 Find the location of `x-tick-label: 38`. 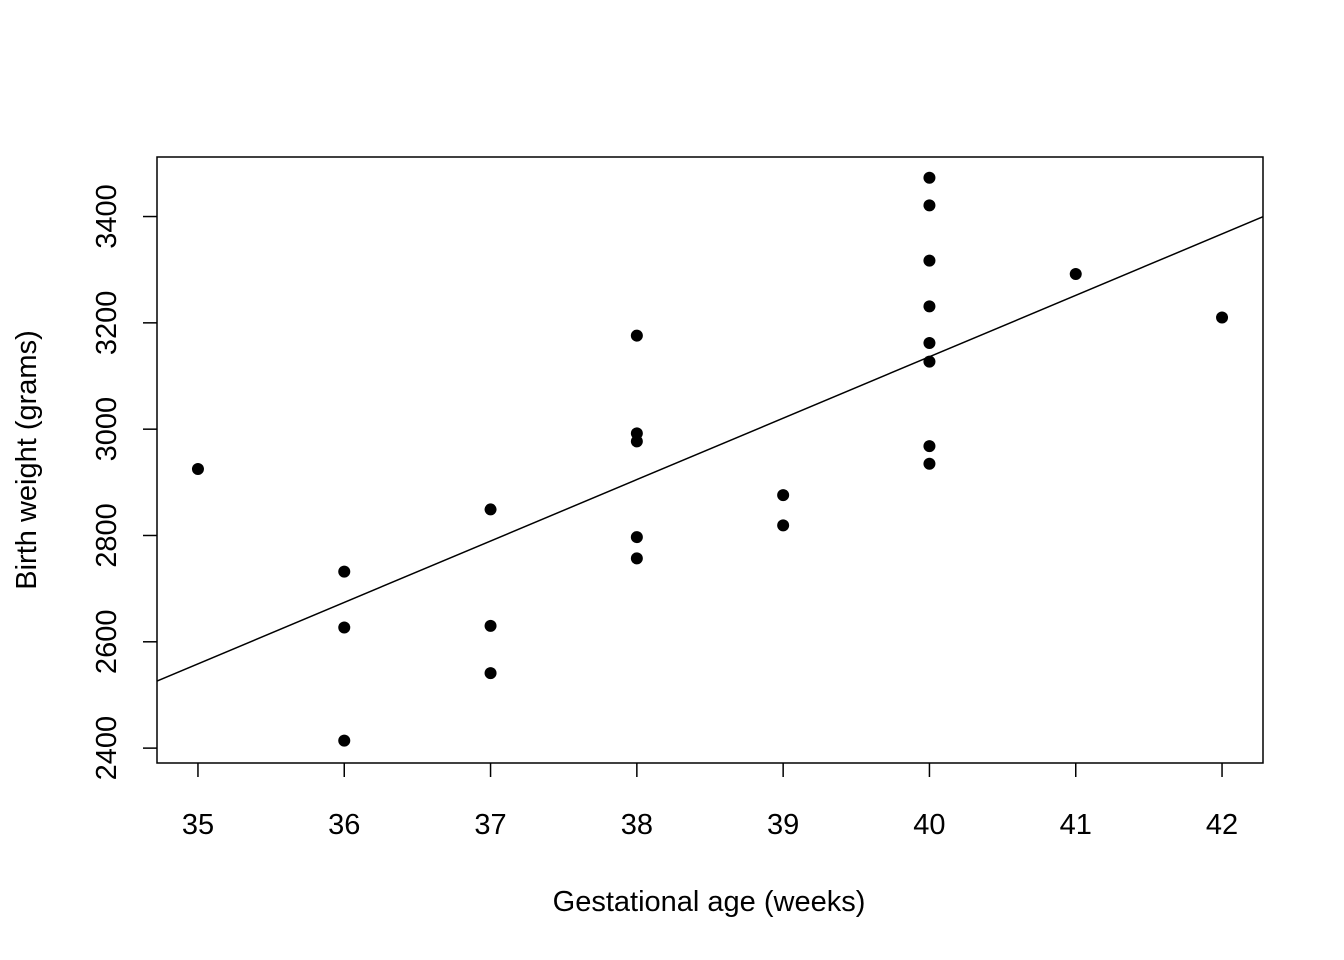

x-tick-label: 38 is located at coordinates (637, 825).